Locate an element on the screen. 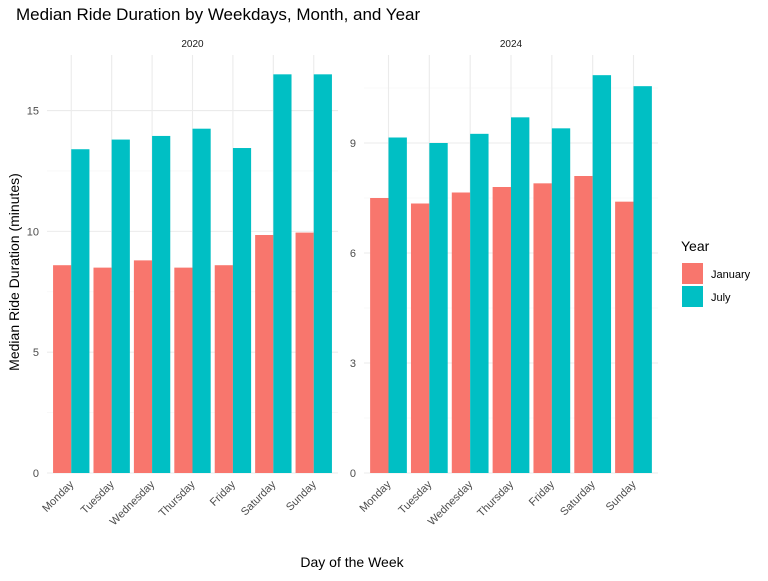  legend-key-january is located at coordinates (692, 273).